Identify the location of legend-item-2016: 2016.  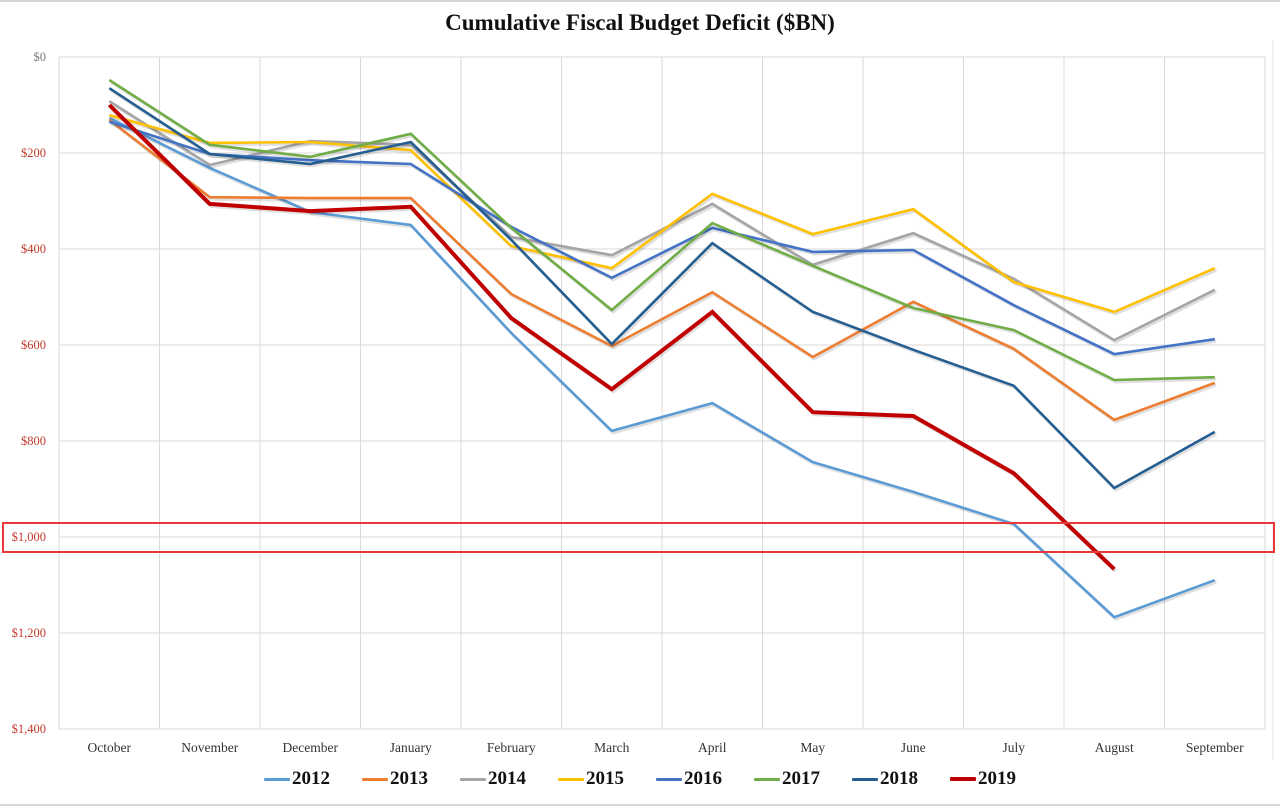
(689, 779).